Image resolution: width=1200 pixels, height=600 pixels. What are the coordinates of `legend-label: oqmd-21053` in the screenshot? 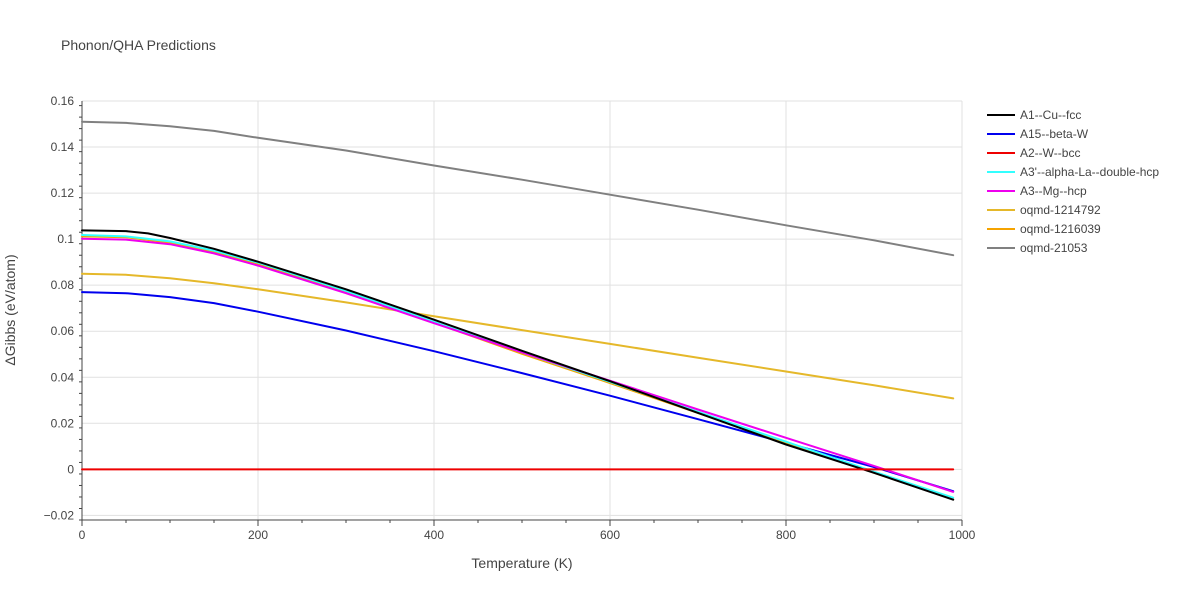 It's located at (1054, 248).